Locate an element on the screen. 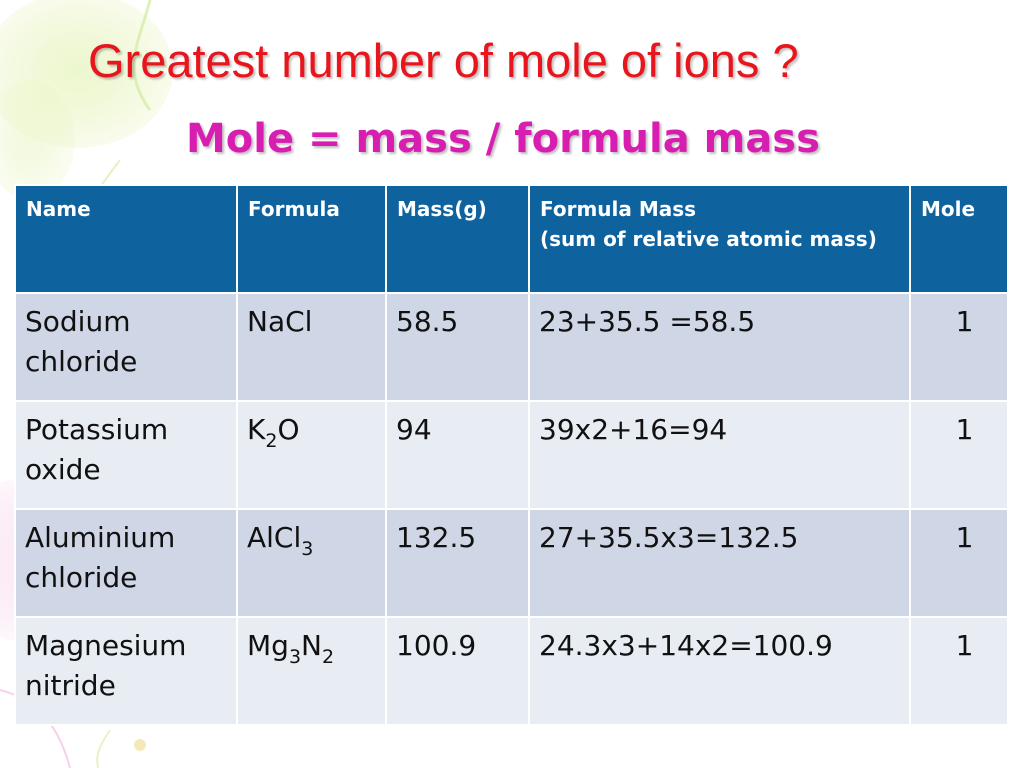  cell-formula-mass: 39x2+16=94 is located at coordinates (719, 455).